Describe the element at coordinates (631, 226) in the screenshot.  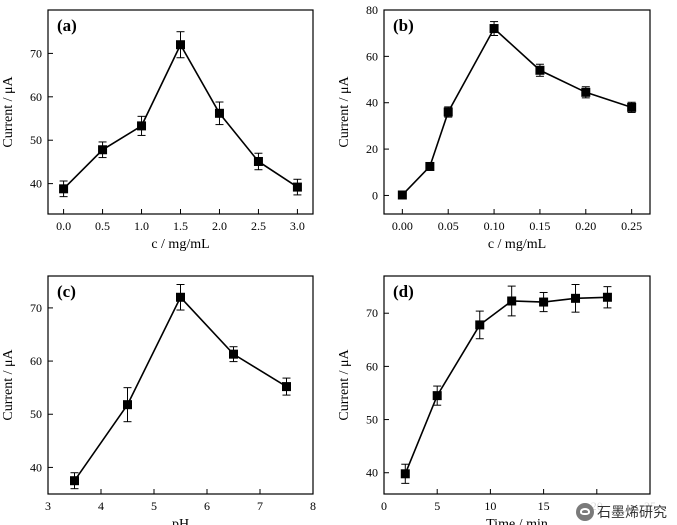
I see `x-tick-label: 0.25` at that location.